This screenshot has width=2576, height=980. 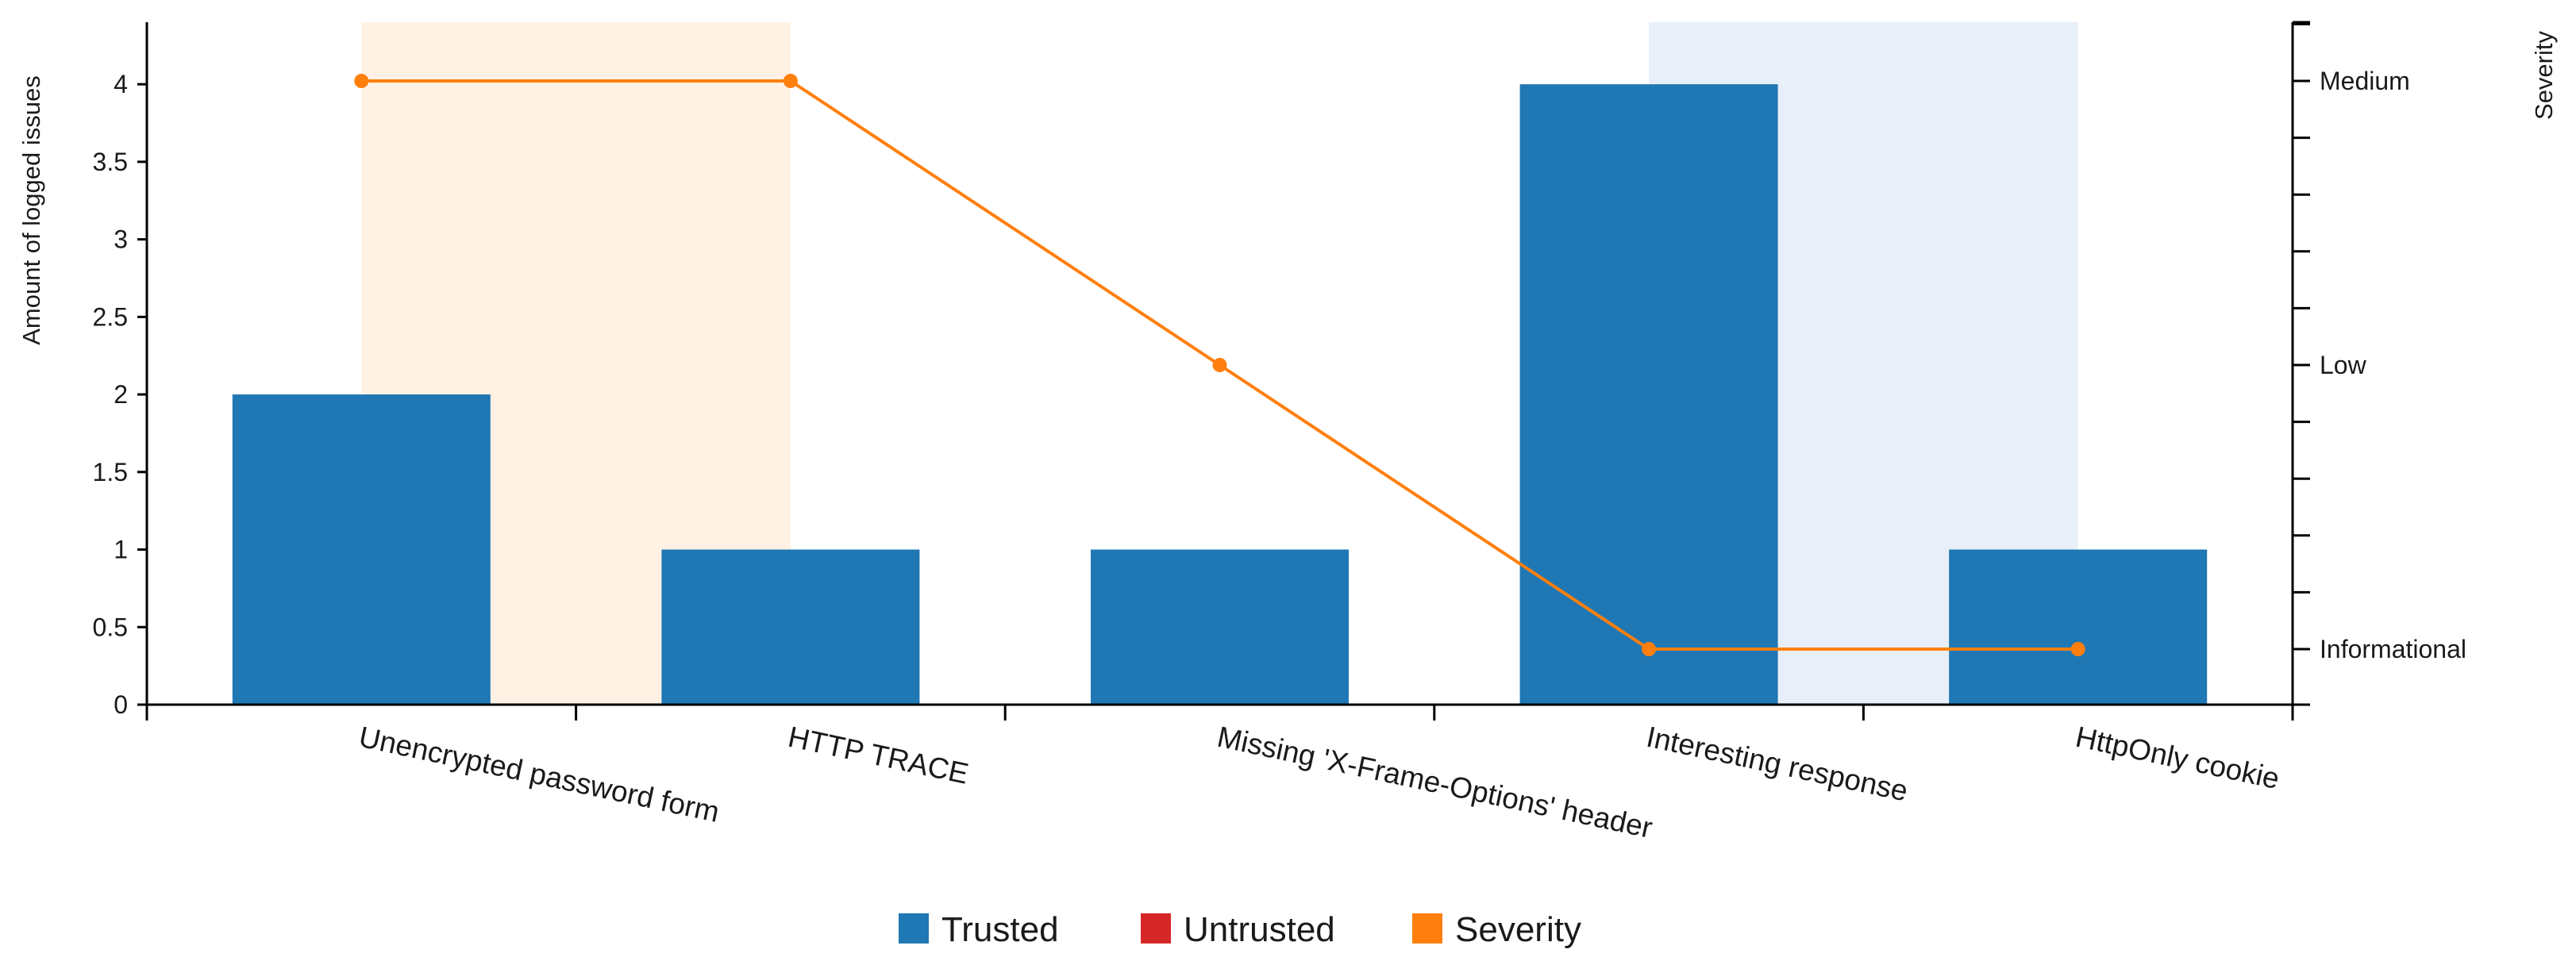 I want to click on severity-point-httponly-cookie, so click(x=2077, y=649).